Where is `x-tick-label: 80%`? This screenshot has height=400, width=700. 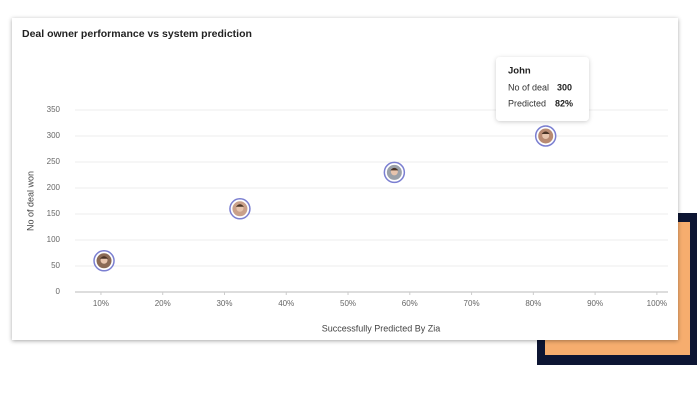
x-tick-label: 80% is located at coordinates (533, 303).